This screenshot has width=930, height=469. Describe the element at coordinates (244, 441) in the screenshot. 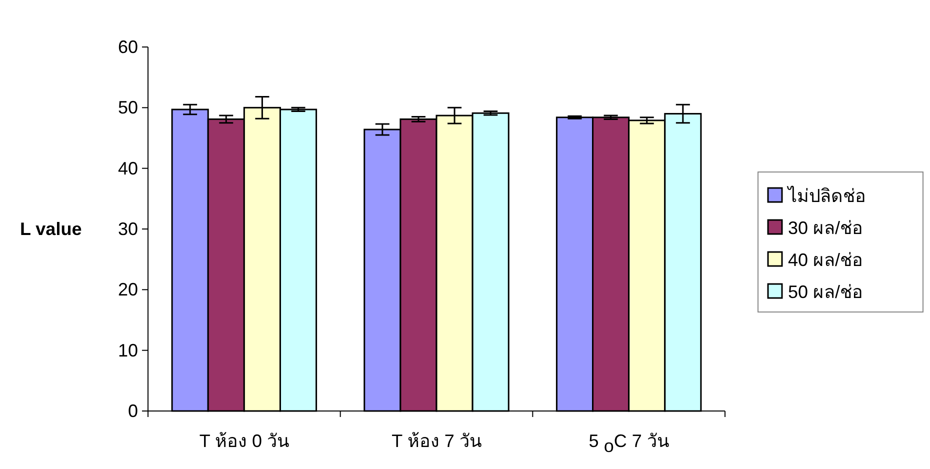

I see `x-tick-label: T ห้อง 0 วัน` at that location.